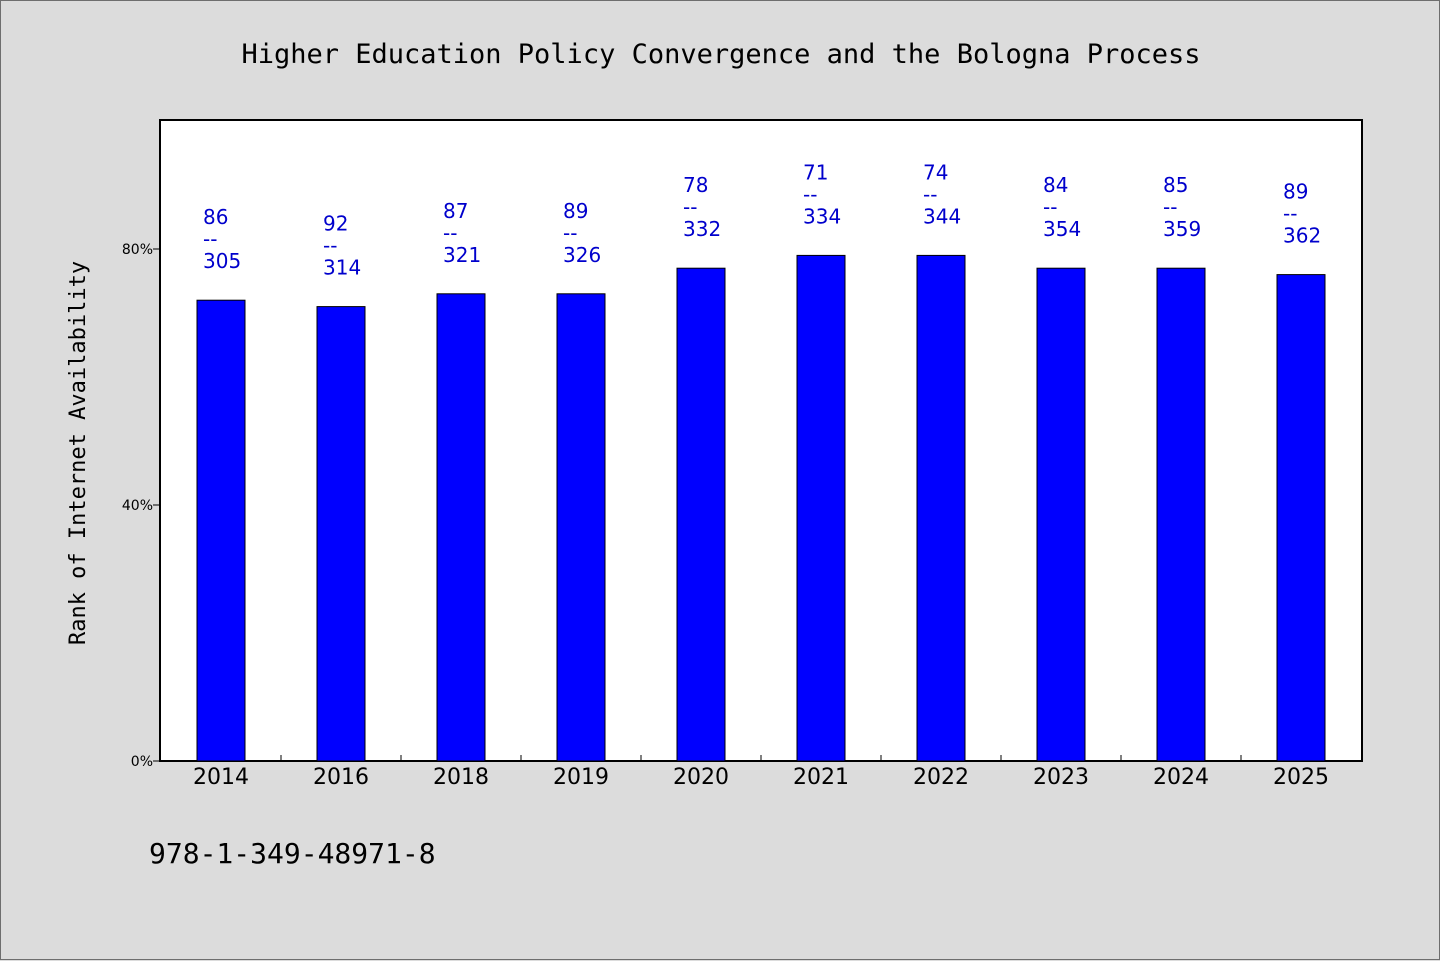 This screenshot has height=961, width=1440. What do you see at coordinates (221, 530) in the screenshot?
I see `bar-2014` at bounding box center [221, 530].